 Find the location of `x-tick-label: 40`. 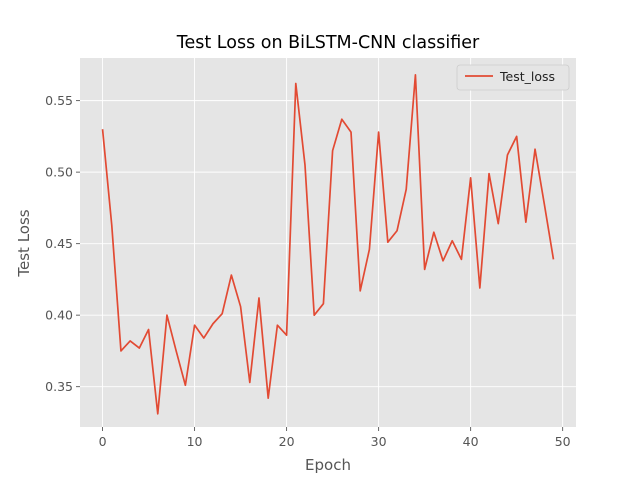

x-tick-label: 40 is located at coordinates (471, 441).